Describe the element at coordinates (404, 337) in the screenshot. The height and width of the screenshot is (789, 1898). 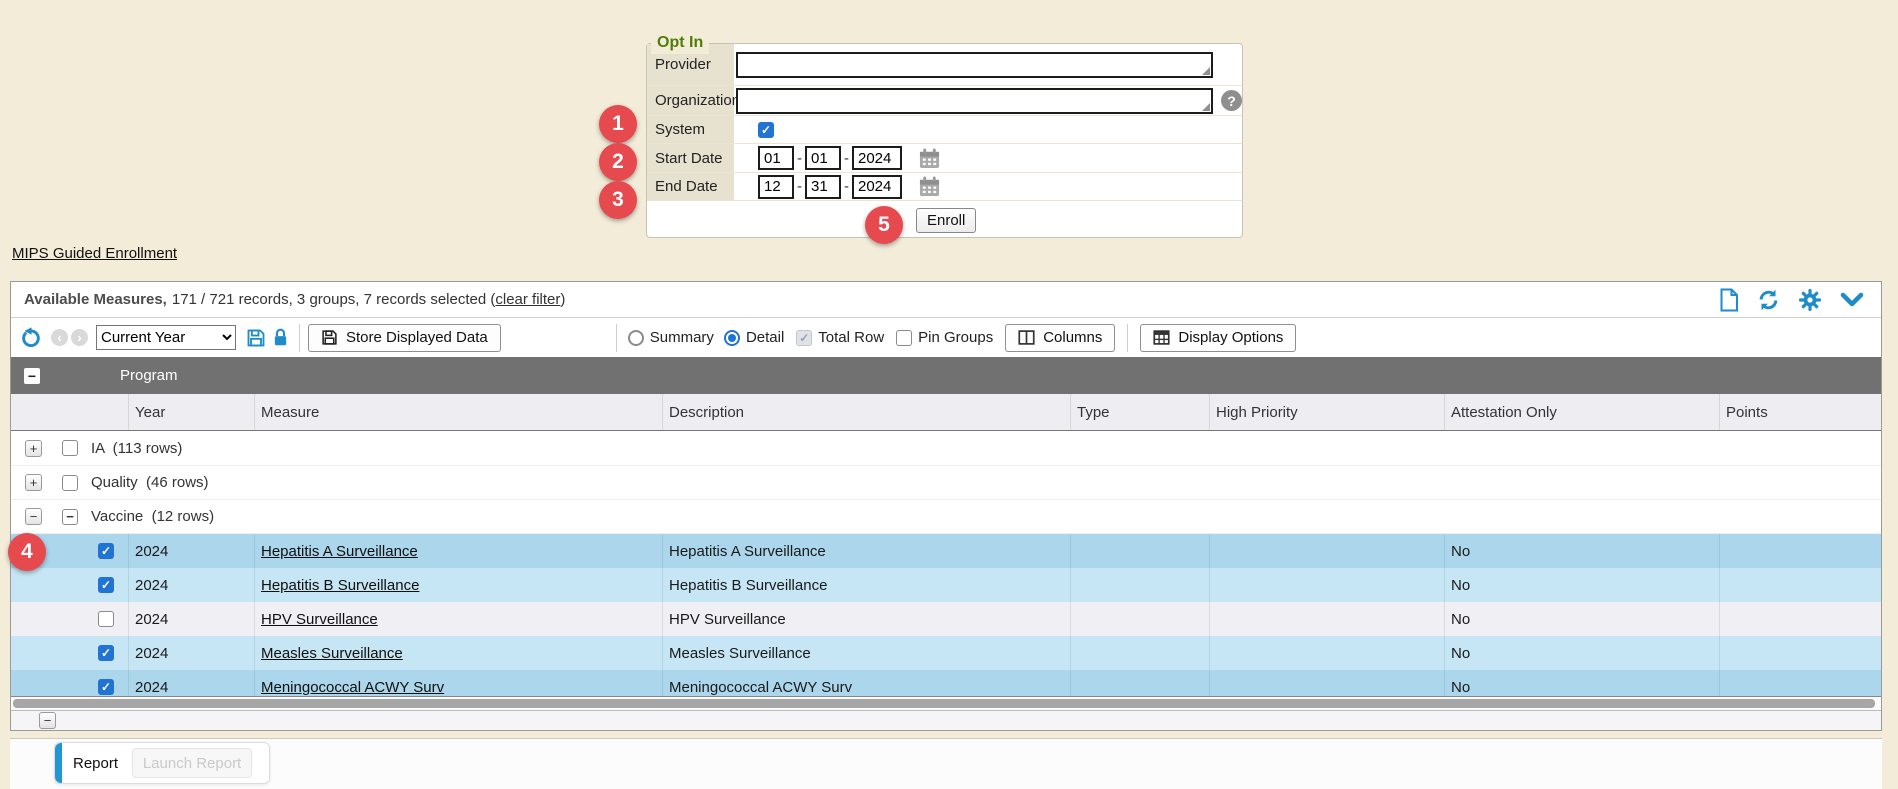
I see `store-displayed-data-button: Store Displayed Data` at that location.